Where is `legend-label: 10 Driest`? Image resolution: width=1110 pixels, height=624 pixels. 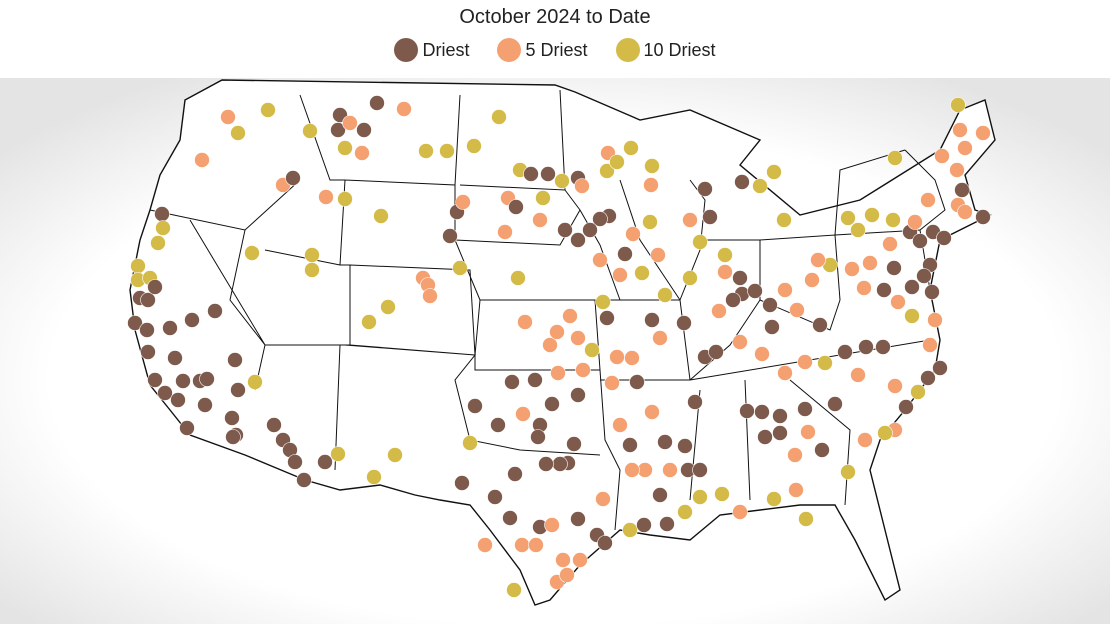
legend-label: 10 Driest is located at coordinates (679, 49).